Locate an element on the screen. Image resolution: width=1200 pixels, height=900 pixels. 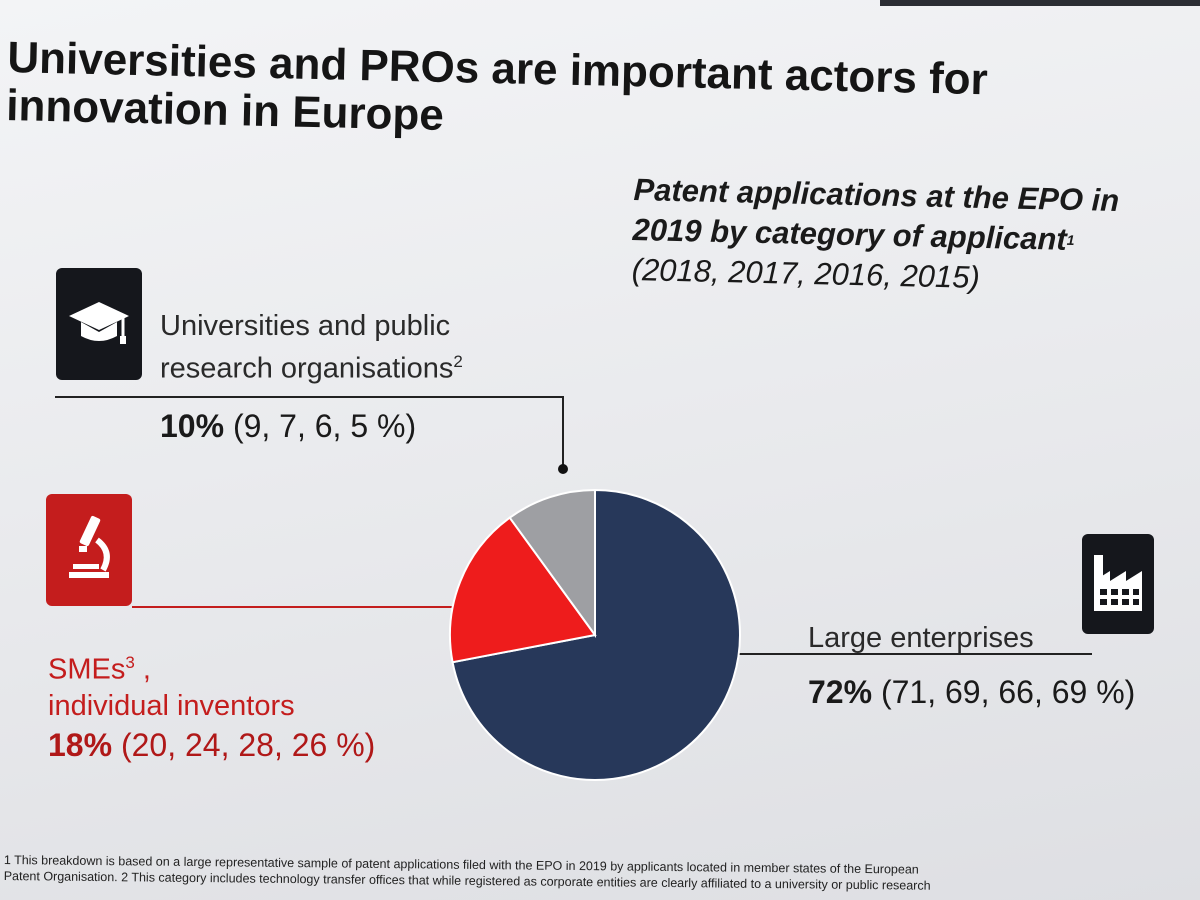
chart-subtitle-years: (2018, 2017, 2016, 2015) is located at coordinates (806, 273).